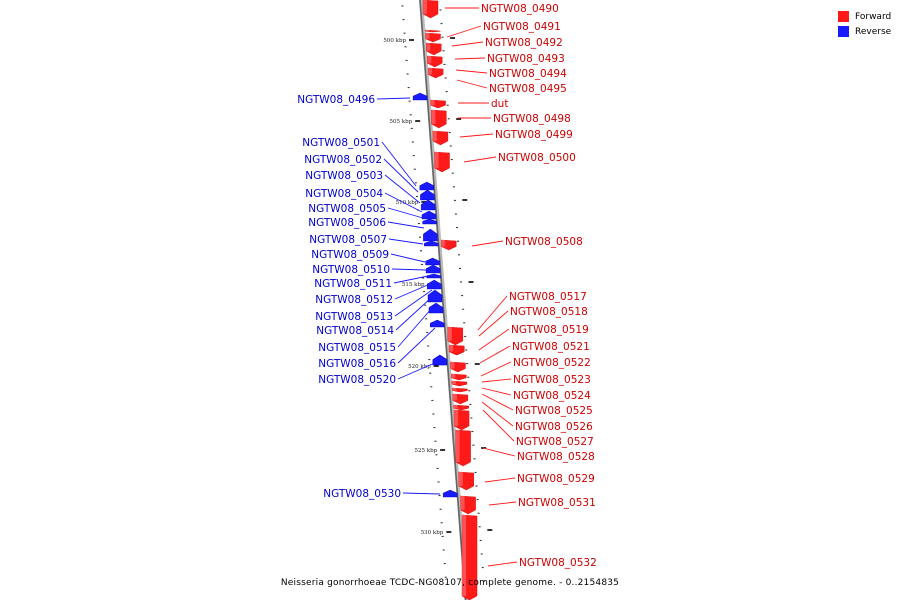  Describe the element at coordinates (425, 451) in the screenshot. I see `scale-label: 525 kbp` at that location.